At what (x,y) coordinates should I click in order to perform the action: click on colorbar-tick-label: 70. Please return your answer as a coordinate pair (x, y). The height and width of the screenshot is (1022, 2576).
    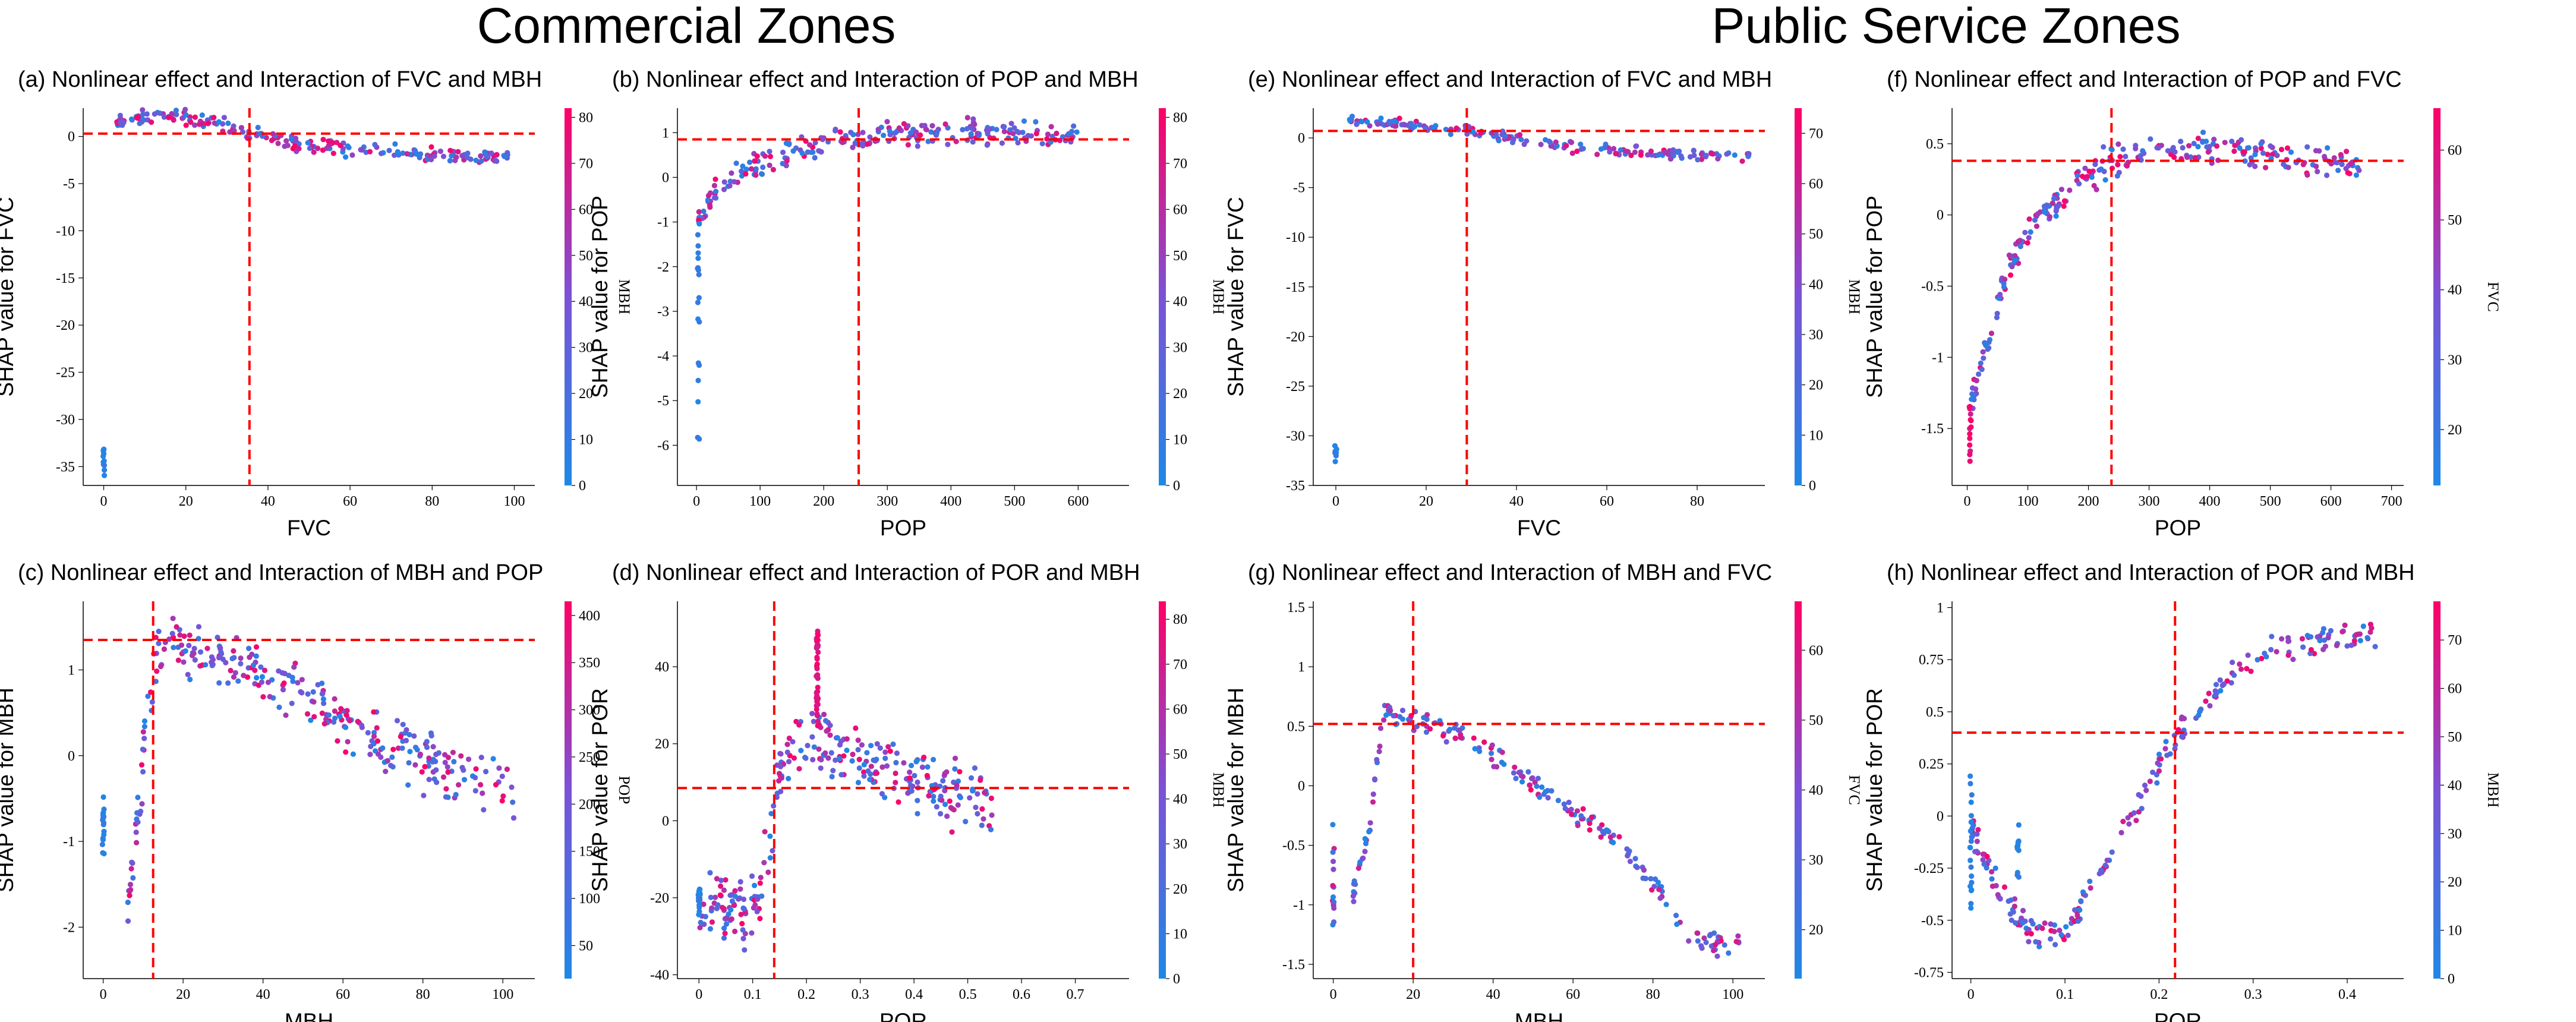
    Looking at the image, I should click on (1180, 164).